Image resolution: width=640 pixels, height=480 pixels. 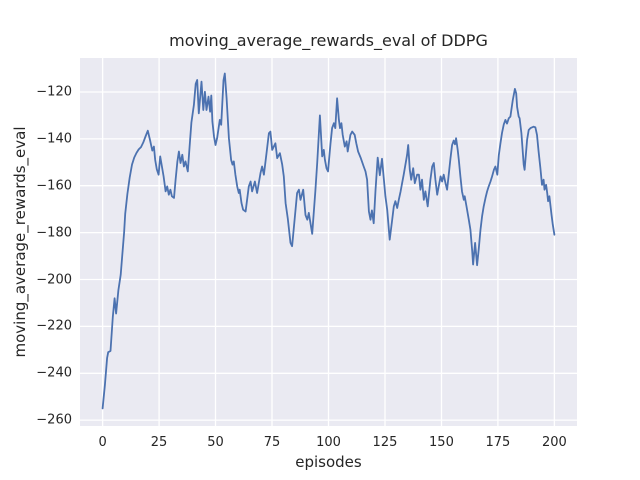 I want to click on x-tick-label: 150, so click(x=441, y=442).